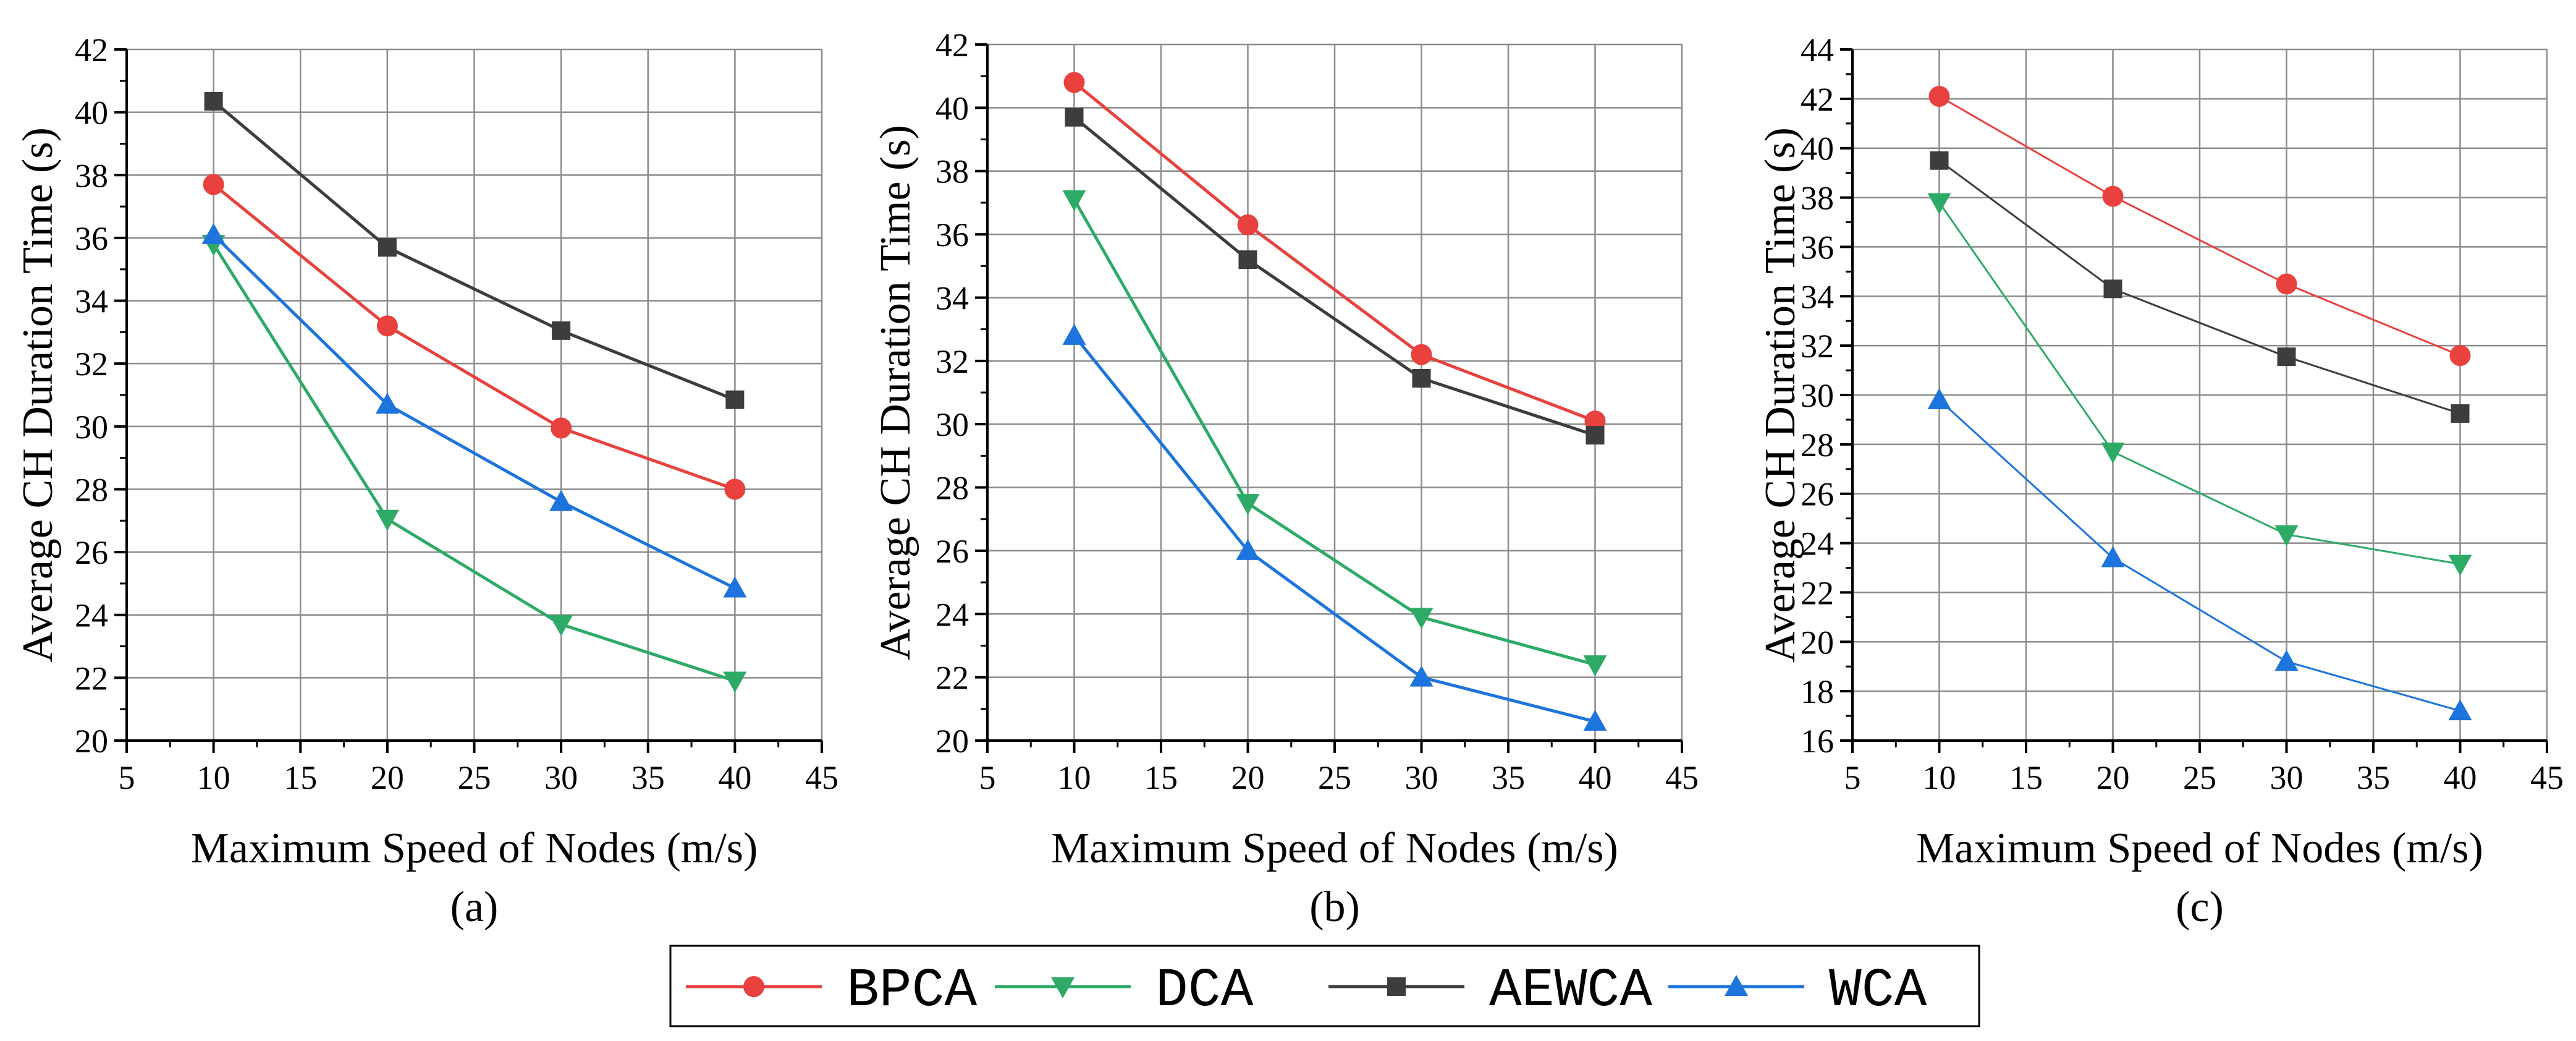 The height and width of the screenshot is (1041, 2576). What do you see at coordinates (474, 907) in the screenshot?
I see `panel-label: (a)` at bounding box center [474, 907].